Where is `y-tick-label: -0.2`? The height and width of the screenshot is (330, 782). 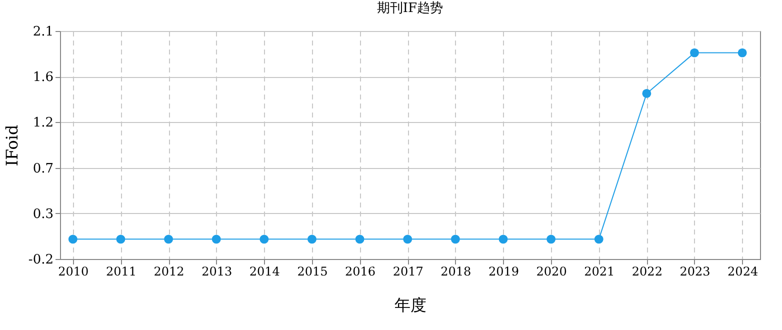 y-tick-label: -0.2 is located at coordinates (41, 260).